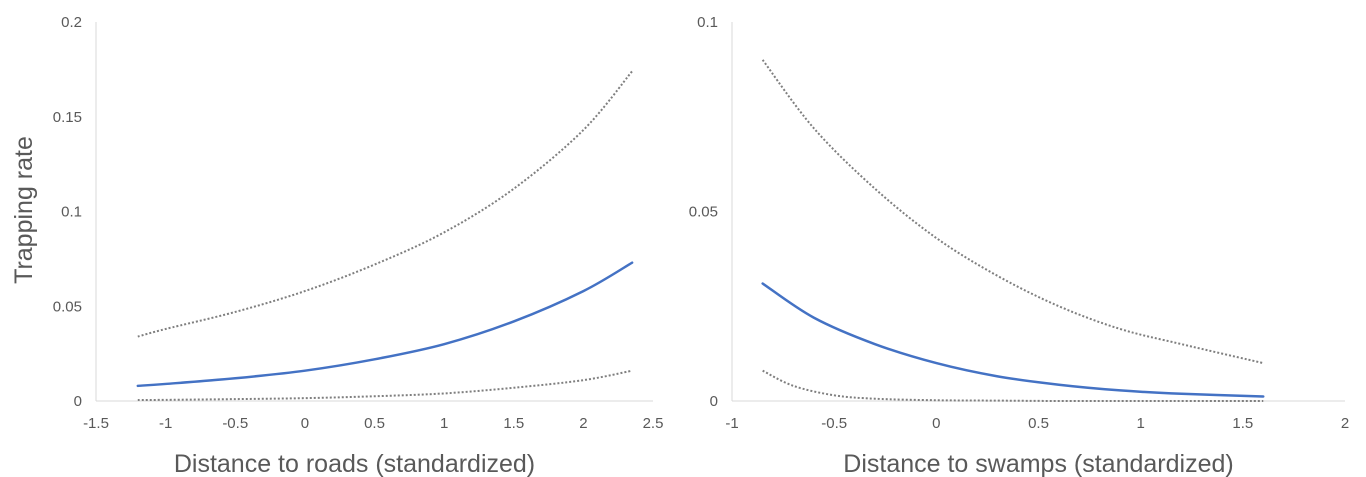  I want to click on x-tick-label: -1.5, so click(96, 423).